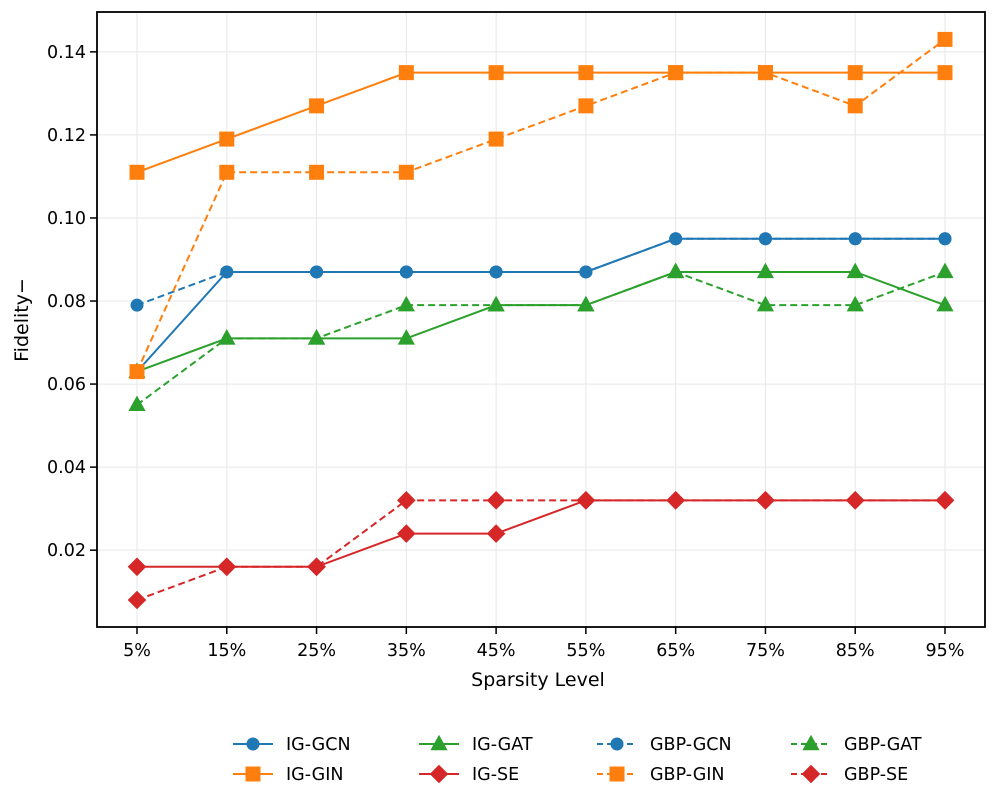 The width and height of the screenshot is (996, 807). Describe the element at coordinates (66, 53) in the screenshot. I see `y-tick-label: 0.14` at that location.